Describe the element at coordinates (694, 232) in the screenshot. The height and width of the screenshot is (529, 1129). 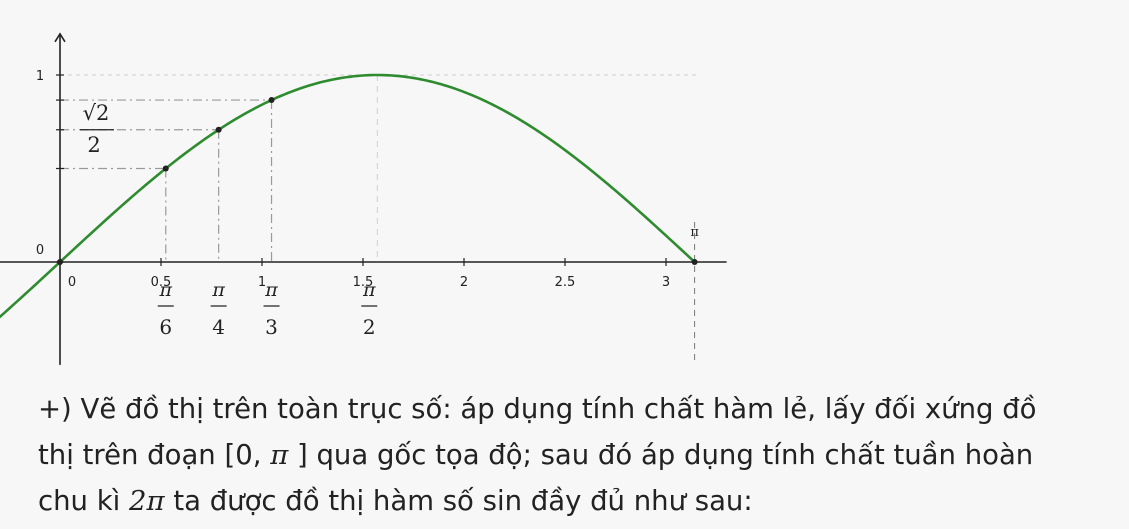
I see `pi-end-label: π` at that location.